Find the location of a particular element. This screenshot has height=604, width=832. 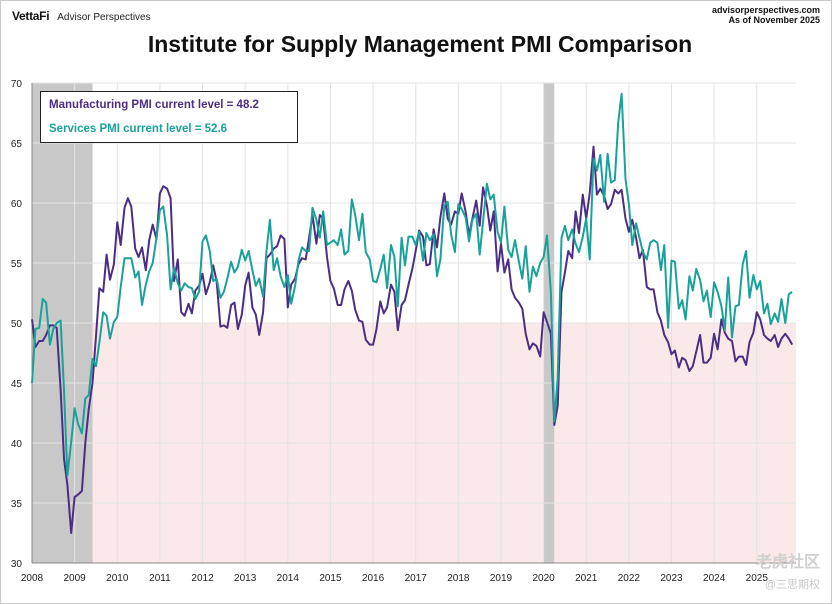

x-tick-label: 2017 is located at coordinates (416, 578).